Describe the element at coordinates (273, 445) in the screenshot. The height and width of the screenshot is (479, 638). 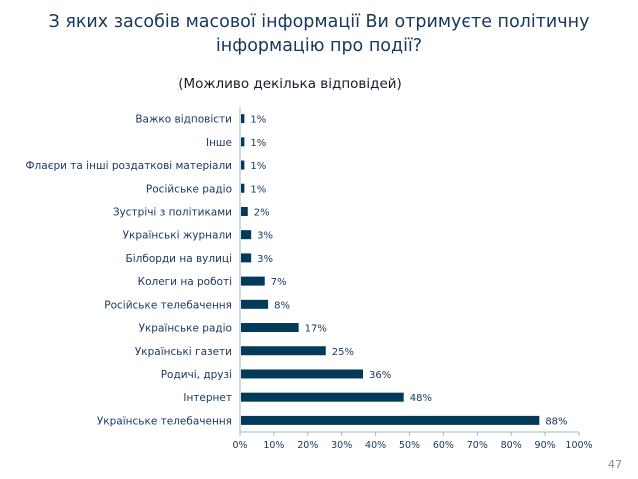
I see `x-tick-label: 10%` at that location.